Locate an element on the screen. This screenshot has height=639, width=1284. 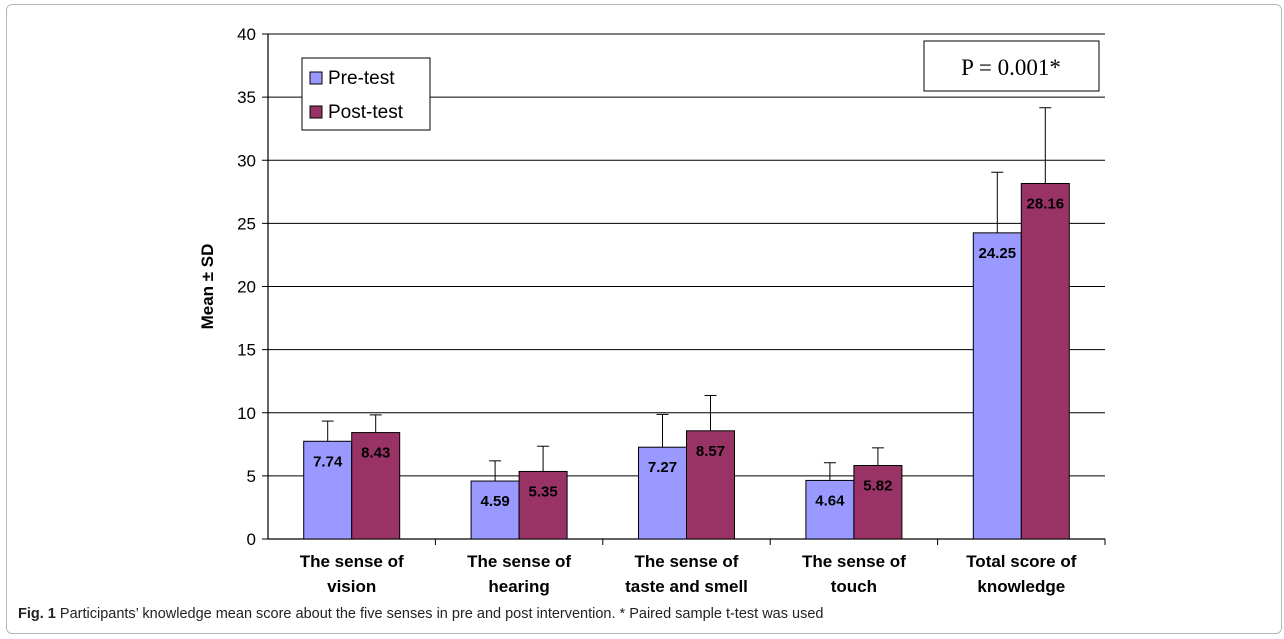
x-tick-label: hearing is located at coordinates (518, 586).